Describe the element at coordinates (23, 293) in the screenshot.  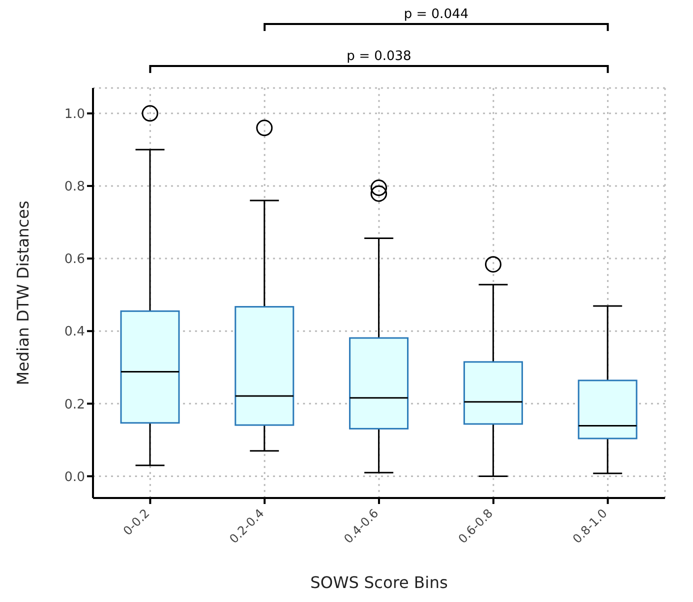
I see `y-axis-title: Median DTW Distances` at that location.